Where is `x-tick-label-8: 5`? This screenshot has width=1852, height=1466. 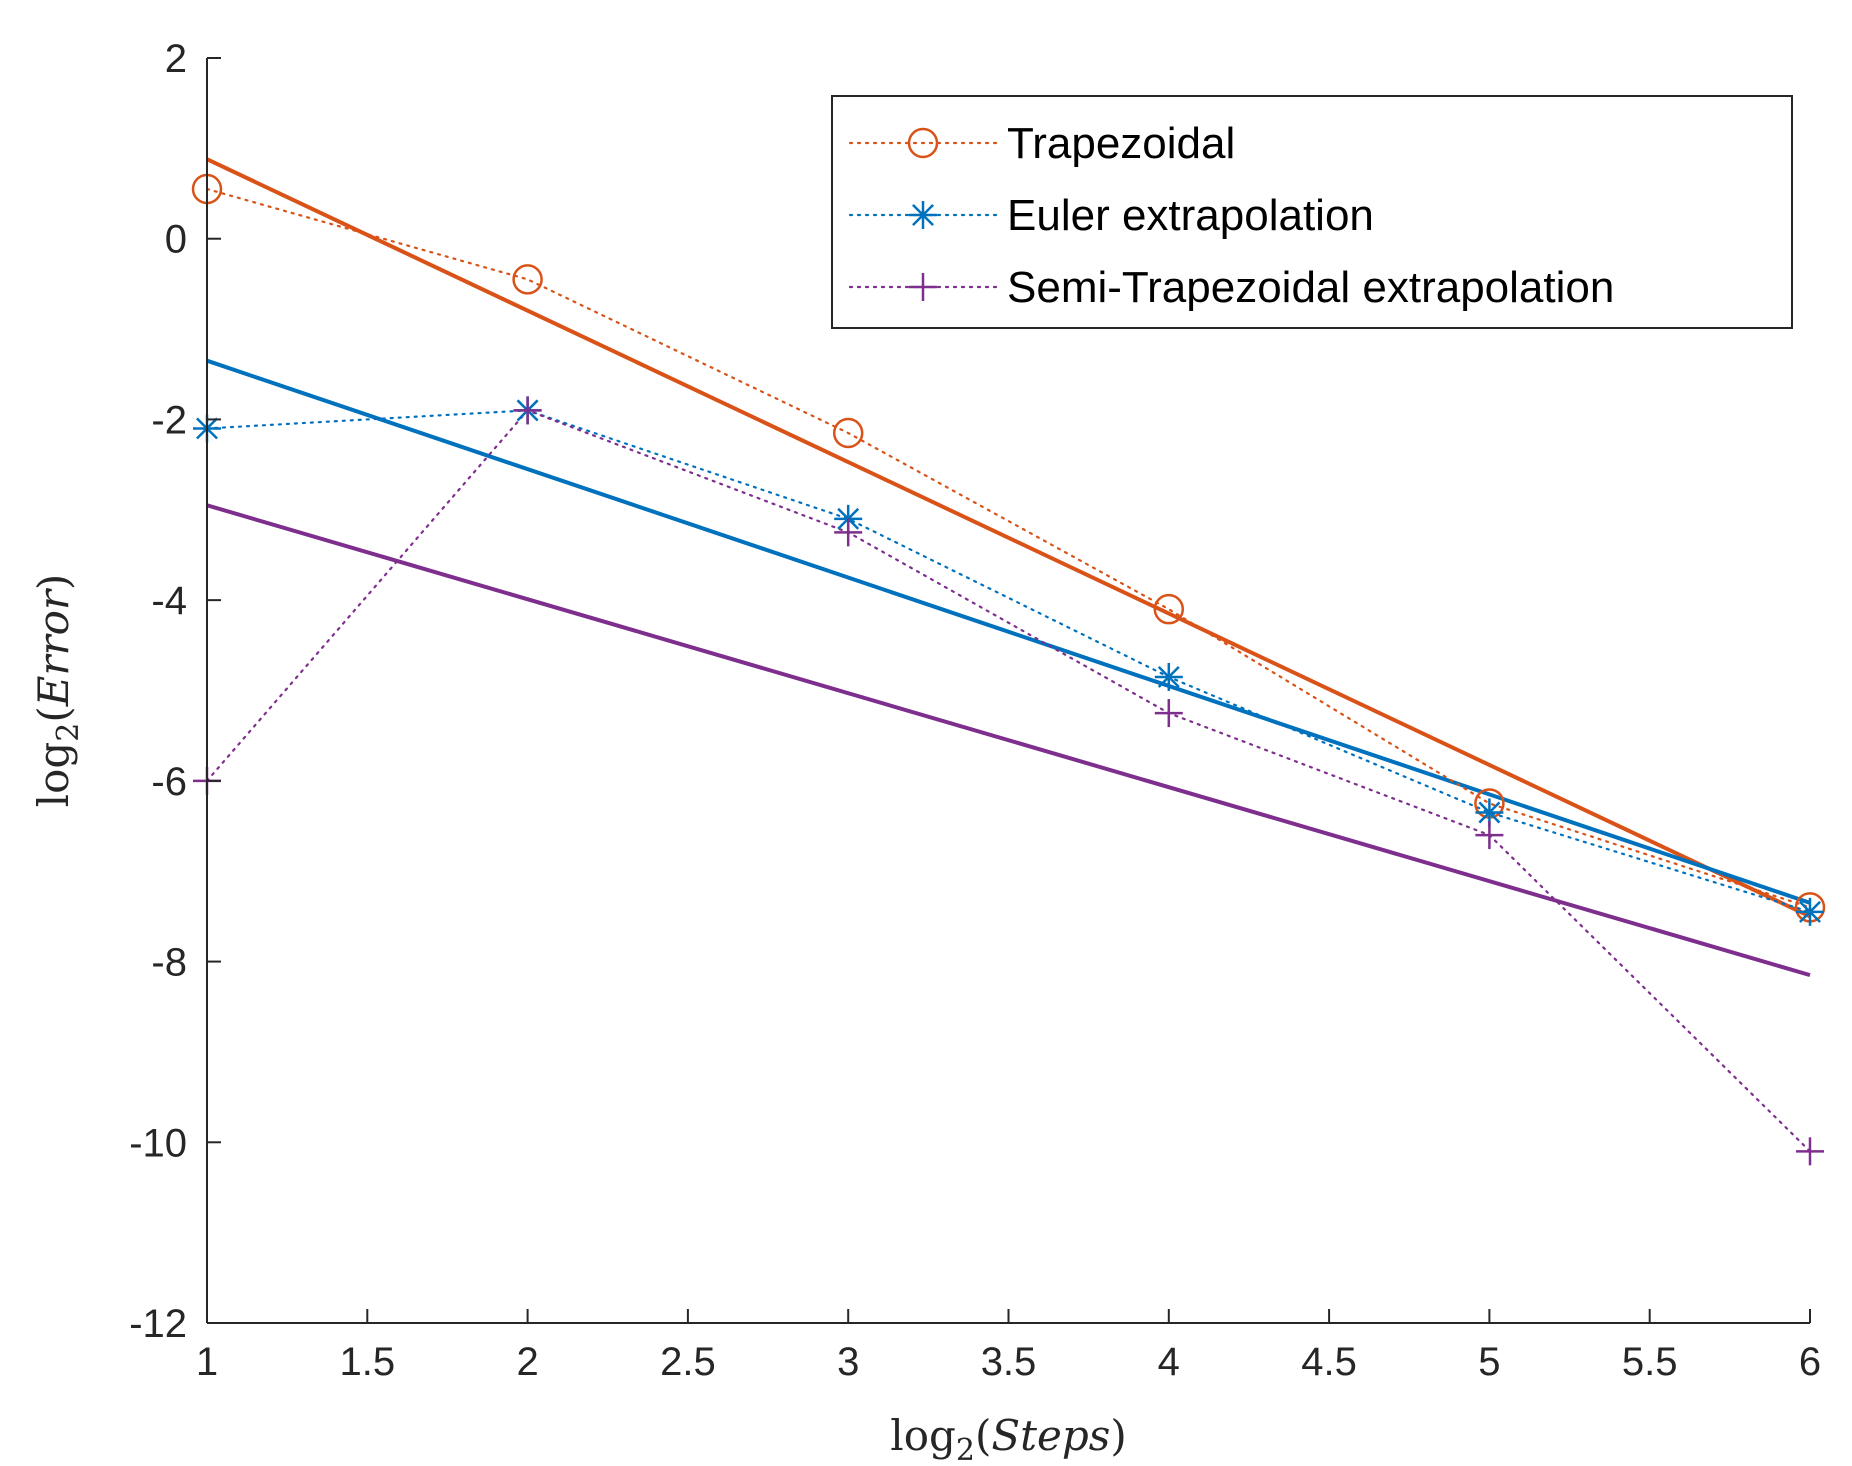
x-tick-label-8: 5 is located at coordinates (1489, 1362).